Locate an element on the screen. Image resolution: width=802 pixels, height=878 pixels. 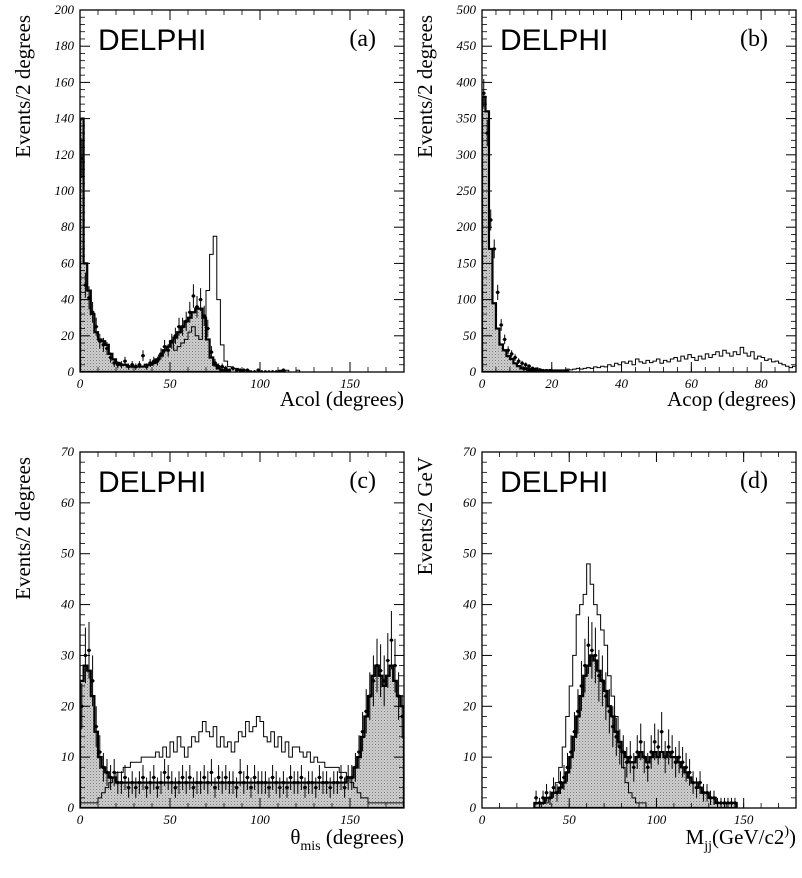
experiment-label: DELPHI is located at coordinates (152, 40).